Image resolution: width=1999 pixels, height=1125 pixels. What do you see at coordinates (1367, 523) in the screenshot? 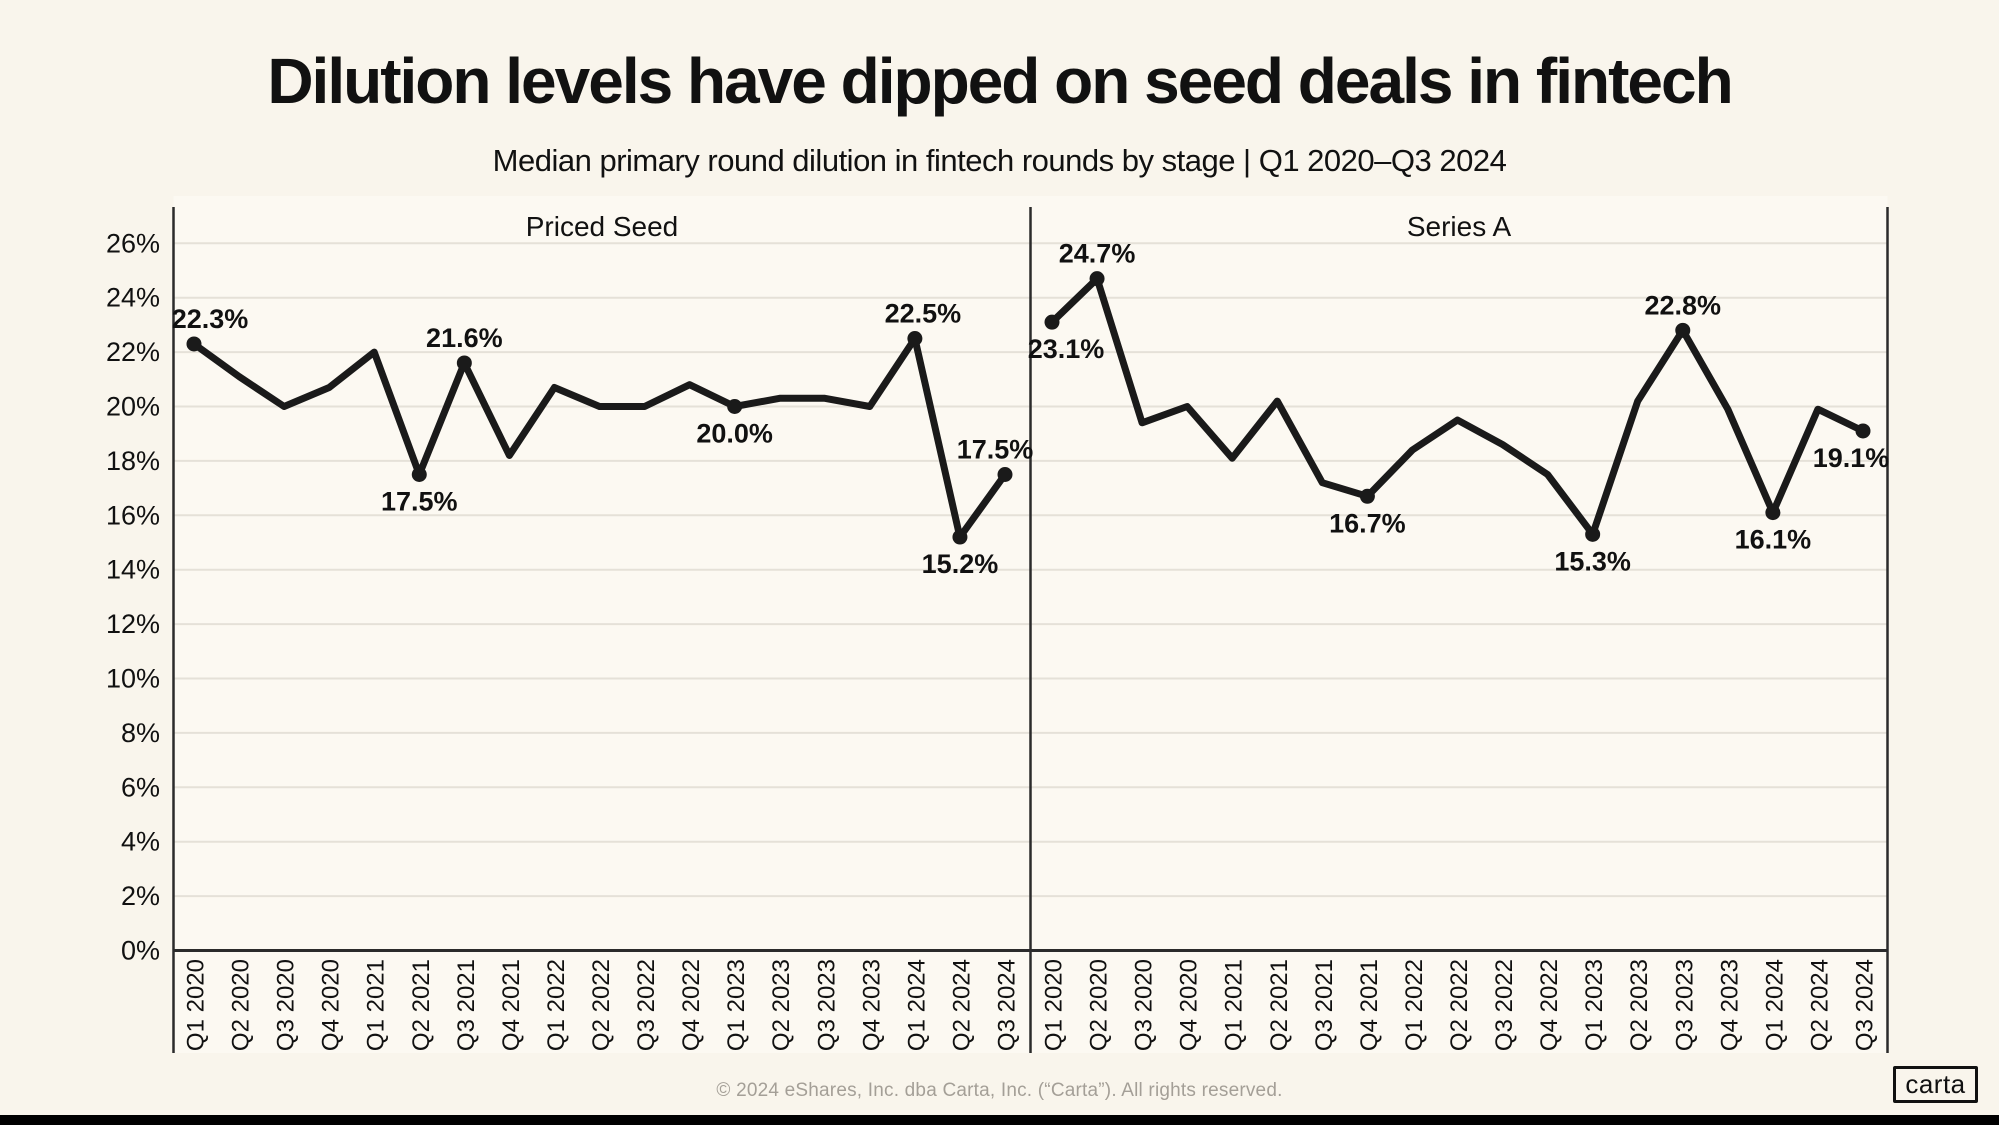
I see `data-point-label: 16.7%` at bounding box center [1367, 523].